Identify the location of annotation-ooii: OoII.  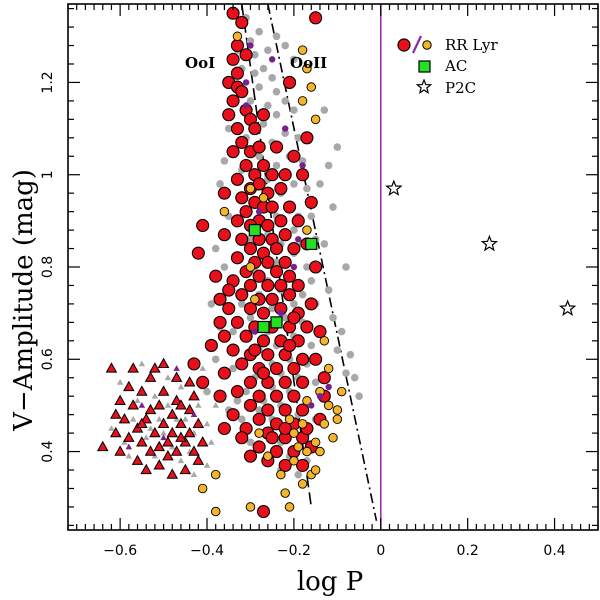
(308, 63).